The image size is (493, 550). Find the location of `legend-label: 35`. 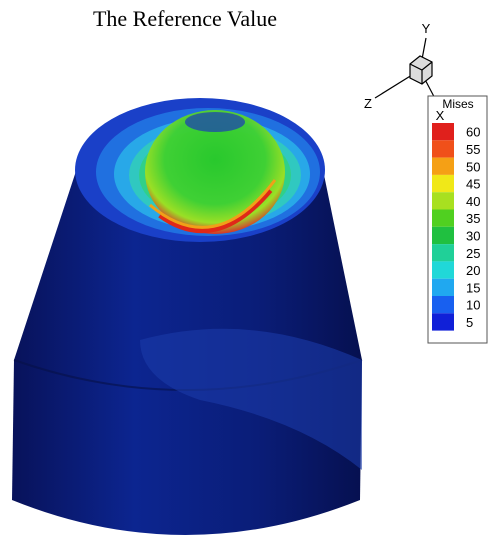

legend-label: 35 is located at coordinates (473, 218).